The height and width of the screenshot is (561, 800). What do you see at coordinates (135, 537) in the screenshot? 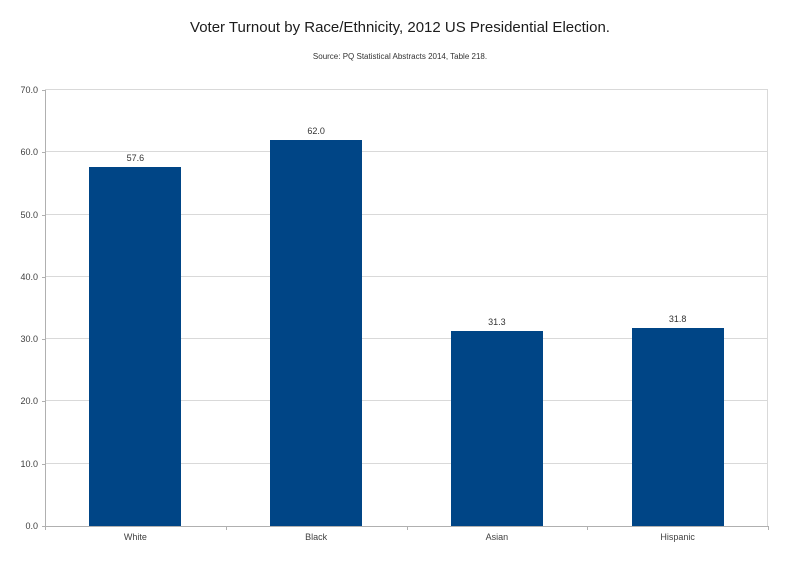
I see `x-category-label-white: White` at bounding box center [135, 537].